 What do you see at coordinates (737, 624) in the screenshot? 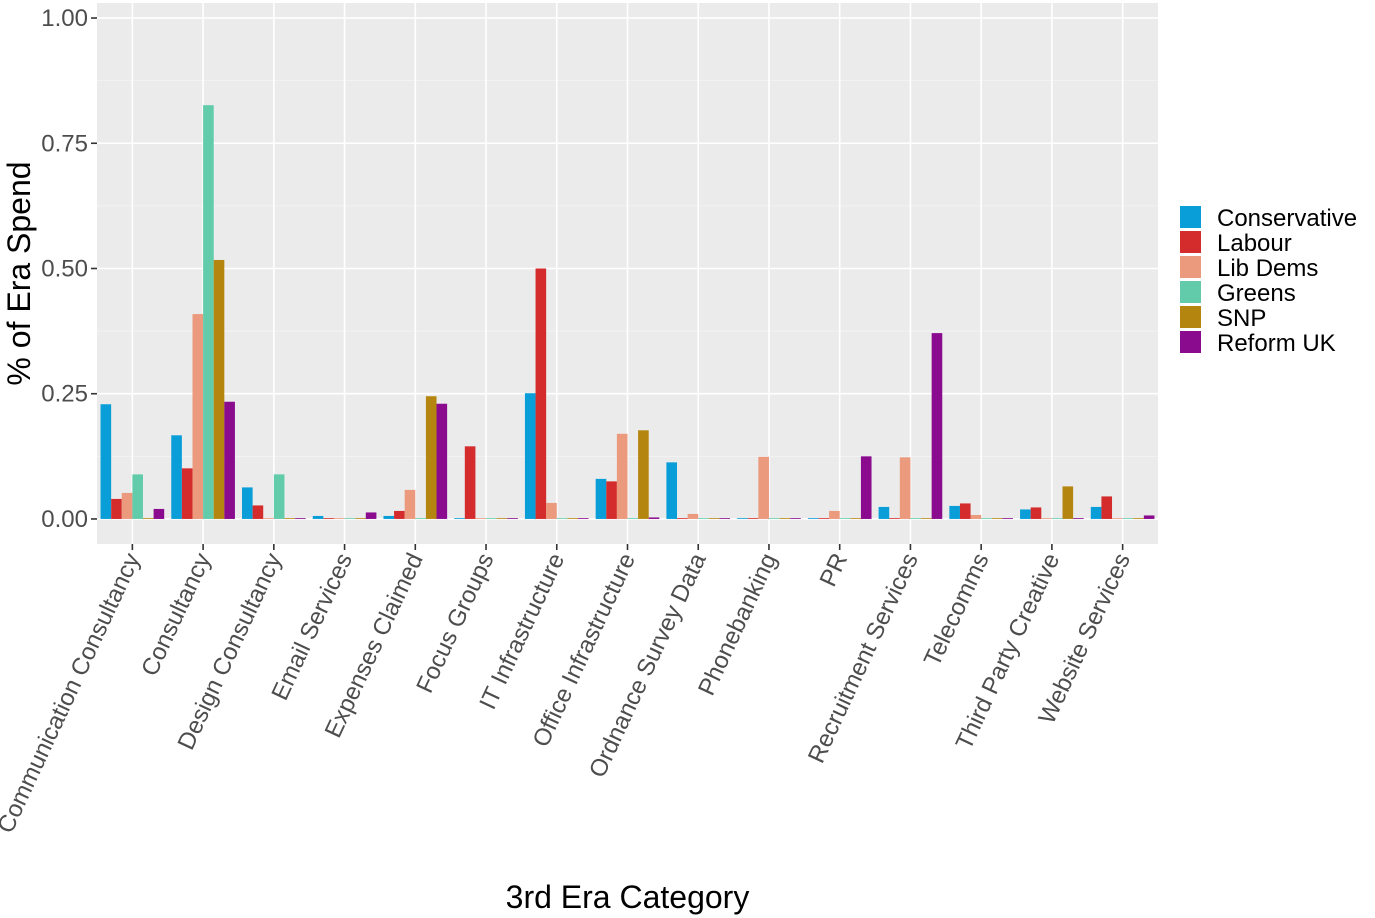
I see `x-tick-label: Phonebanking` at bounding box center [737, 624].